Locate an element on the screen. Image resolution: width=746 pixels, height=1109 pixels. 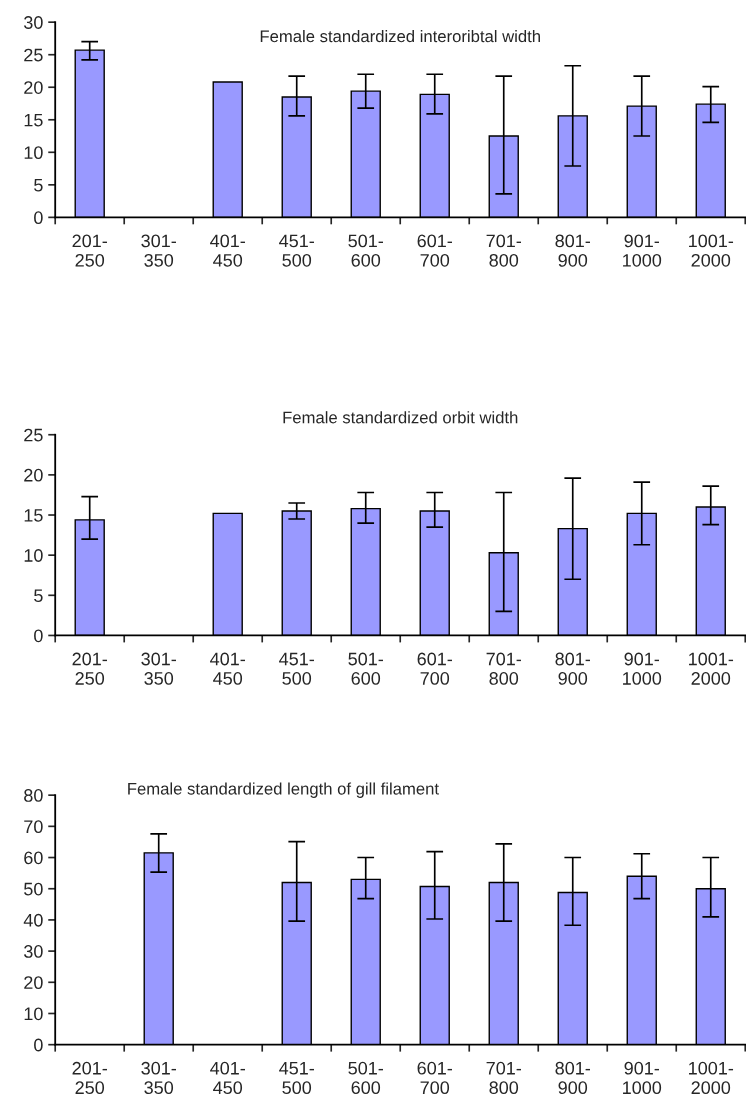
y-tick-label: 40 is located at coordinates (33, 920).